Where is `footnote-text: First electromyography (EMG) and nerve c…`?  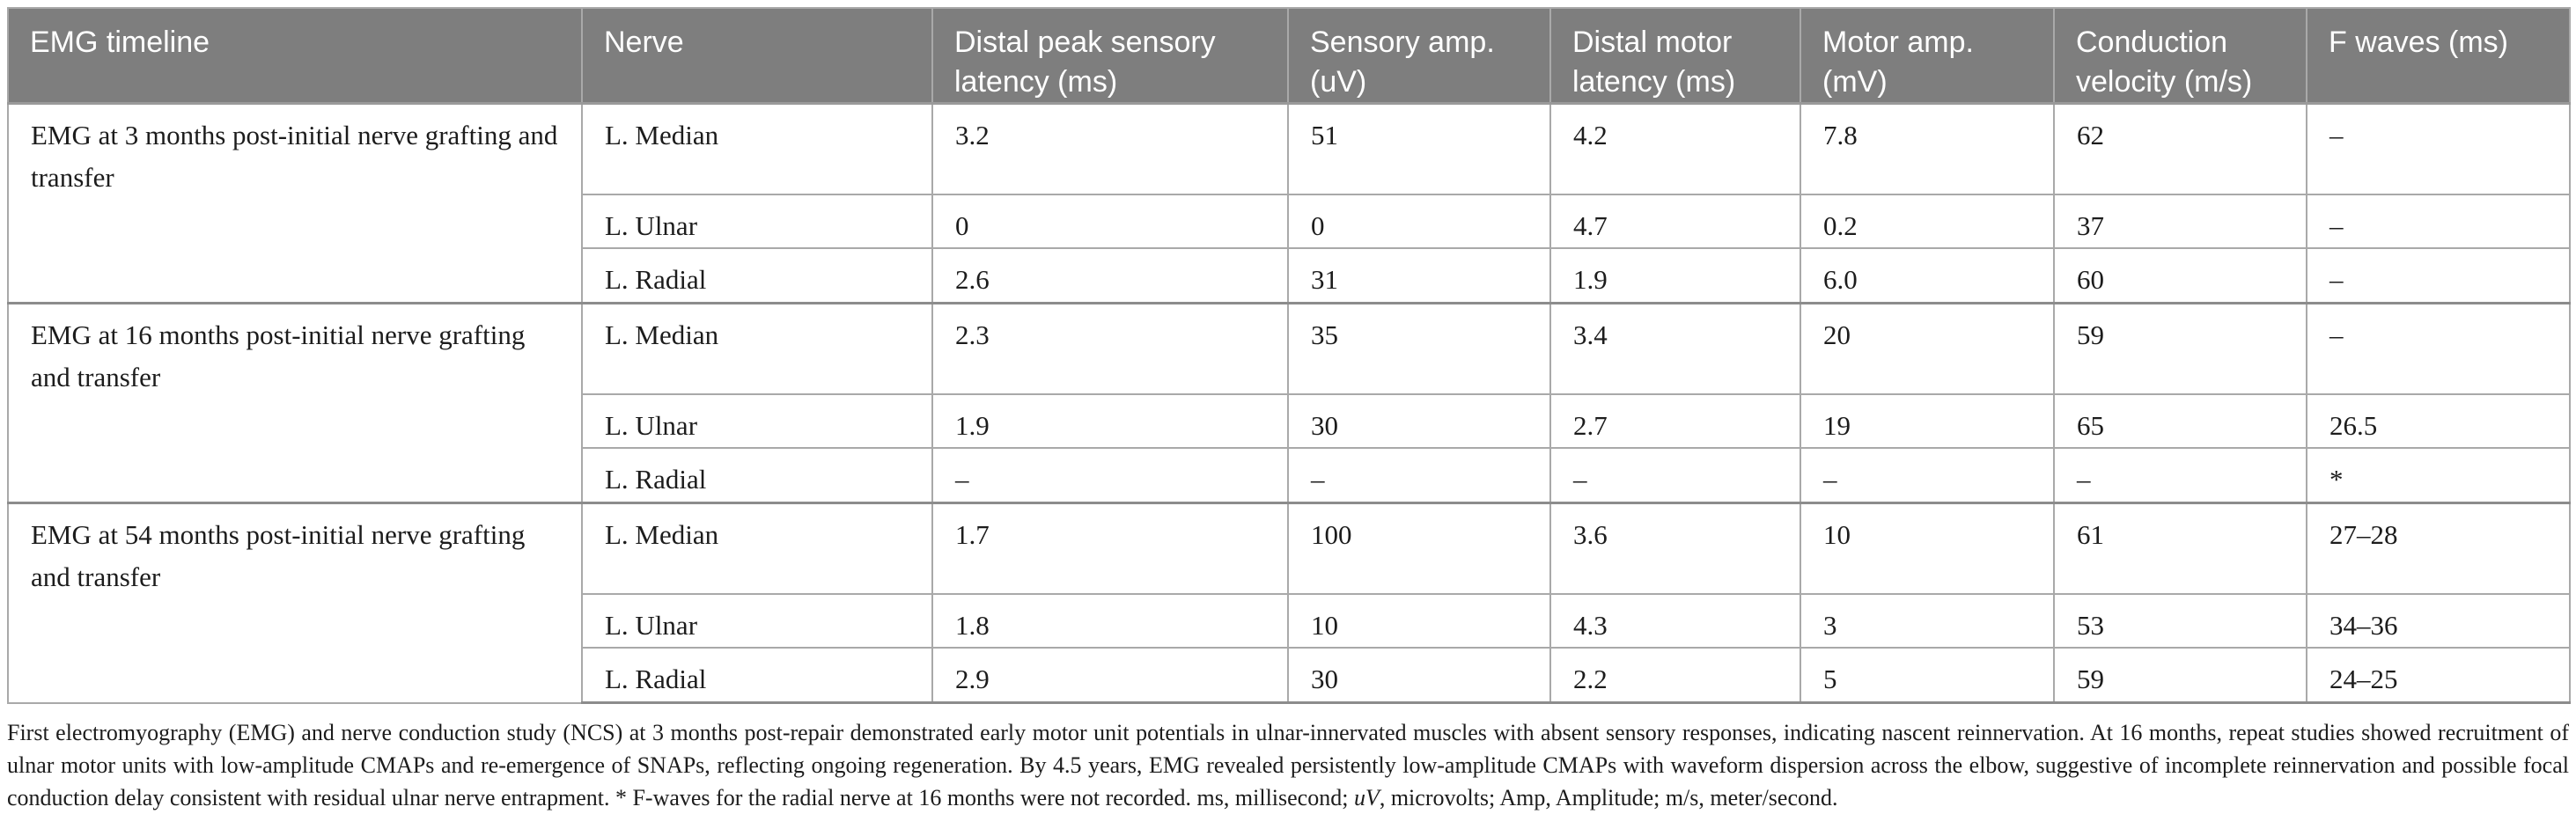 footnote-text: First electromyography (EMG) and nerve c… is located at coordinates (1288, 765).